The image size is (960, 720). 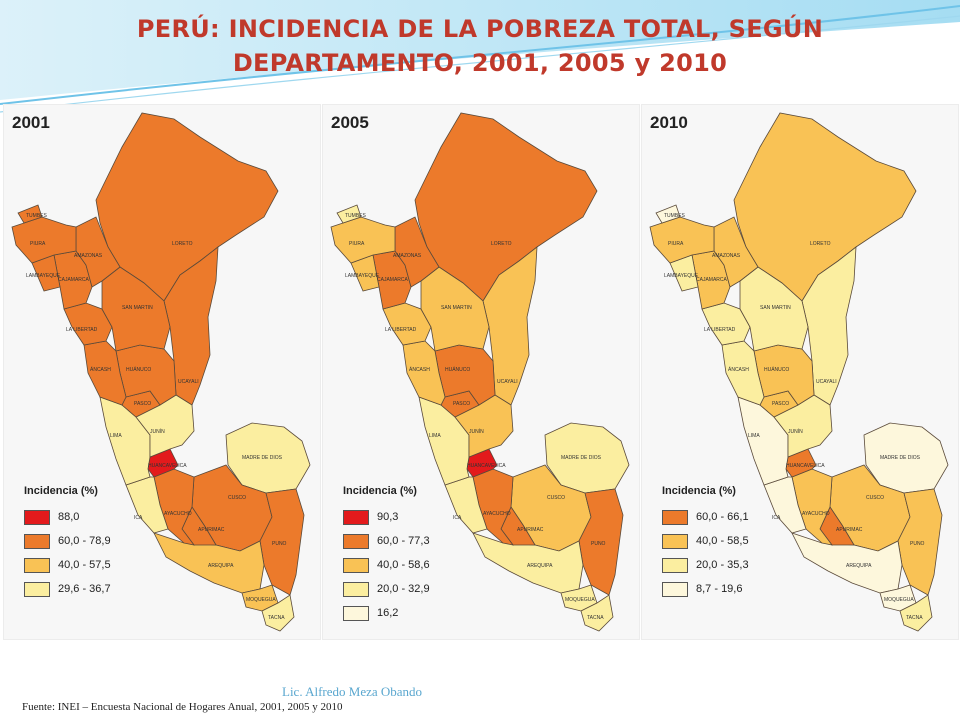 I want to click on title-line-2: DEPARTAMENTO, 2001, 2005 y 2010, so click(x=480, y=63).